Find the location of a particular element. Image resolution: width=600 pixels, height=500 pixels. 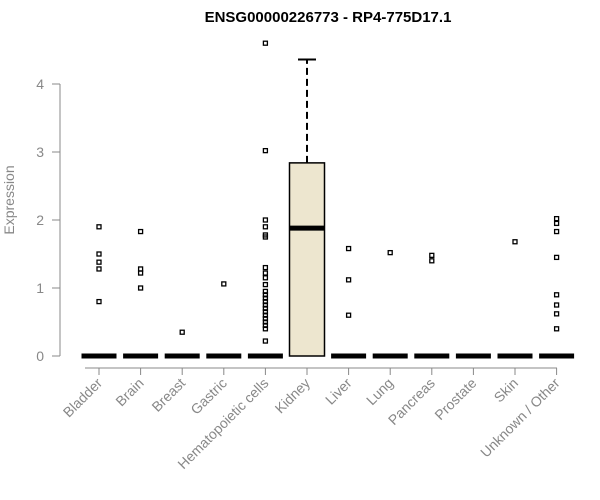

x-tick-label: Bladder is located at coordinates (83, 398).